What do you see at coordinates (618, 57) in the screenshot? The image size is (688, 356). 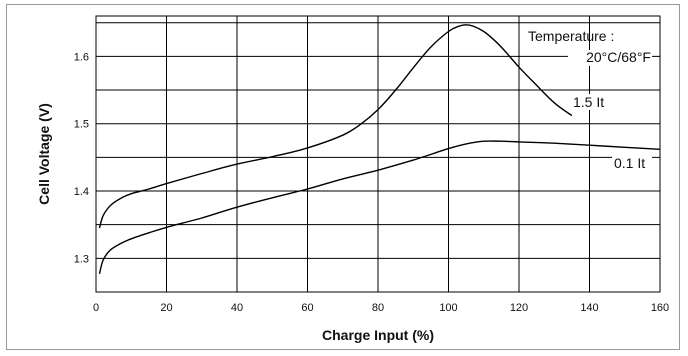 I see `temperature-value: 20°C/68°F` at bounding box center [618, 57].